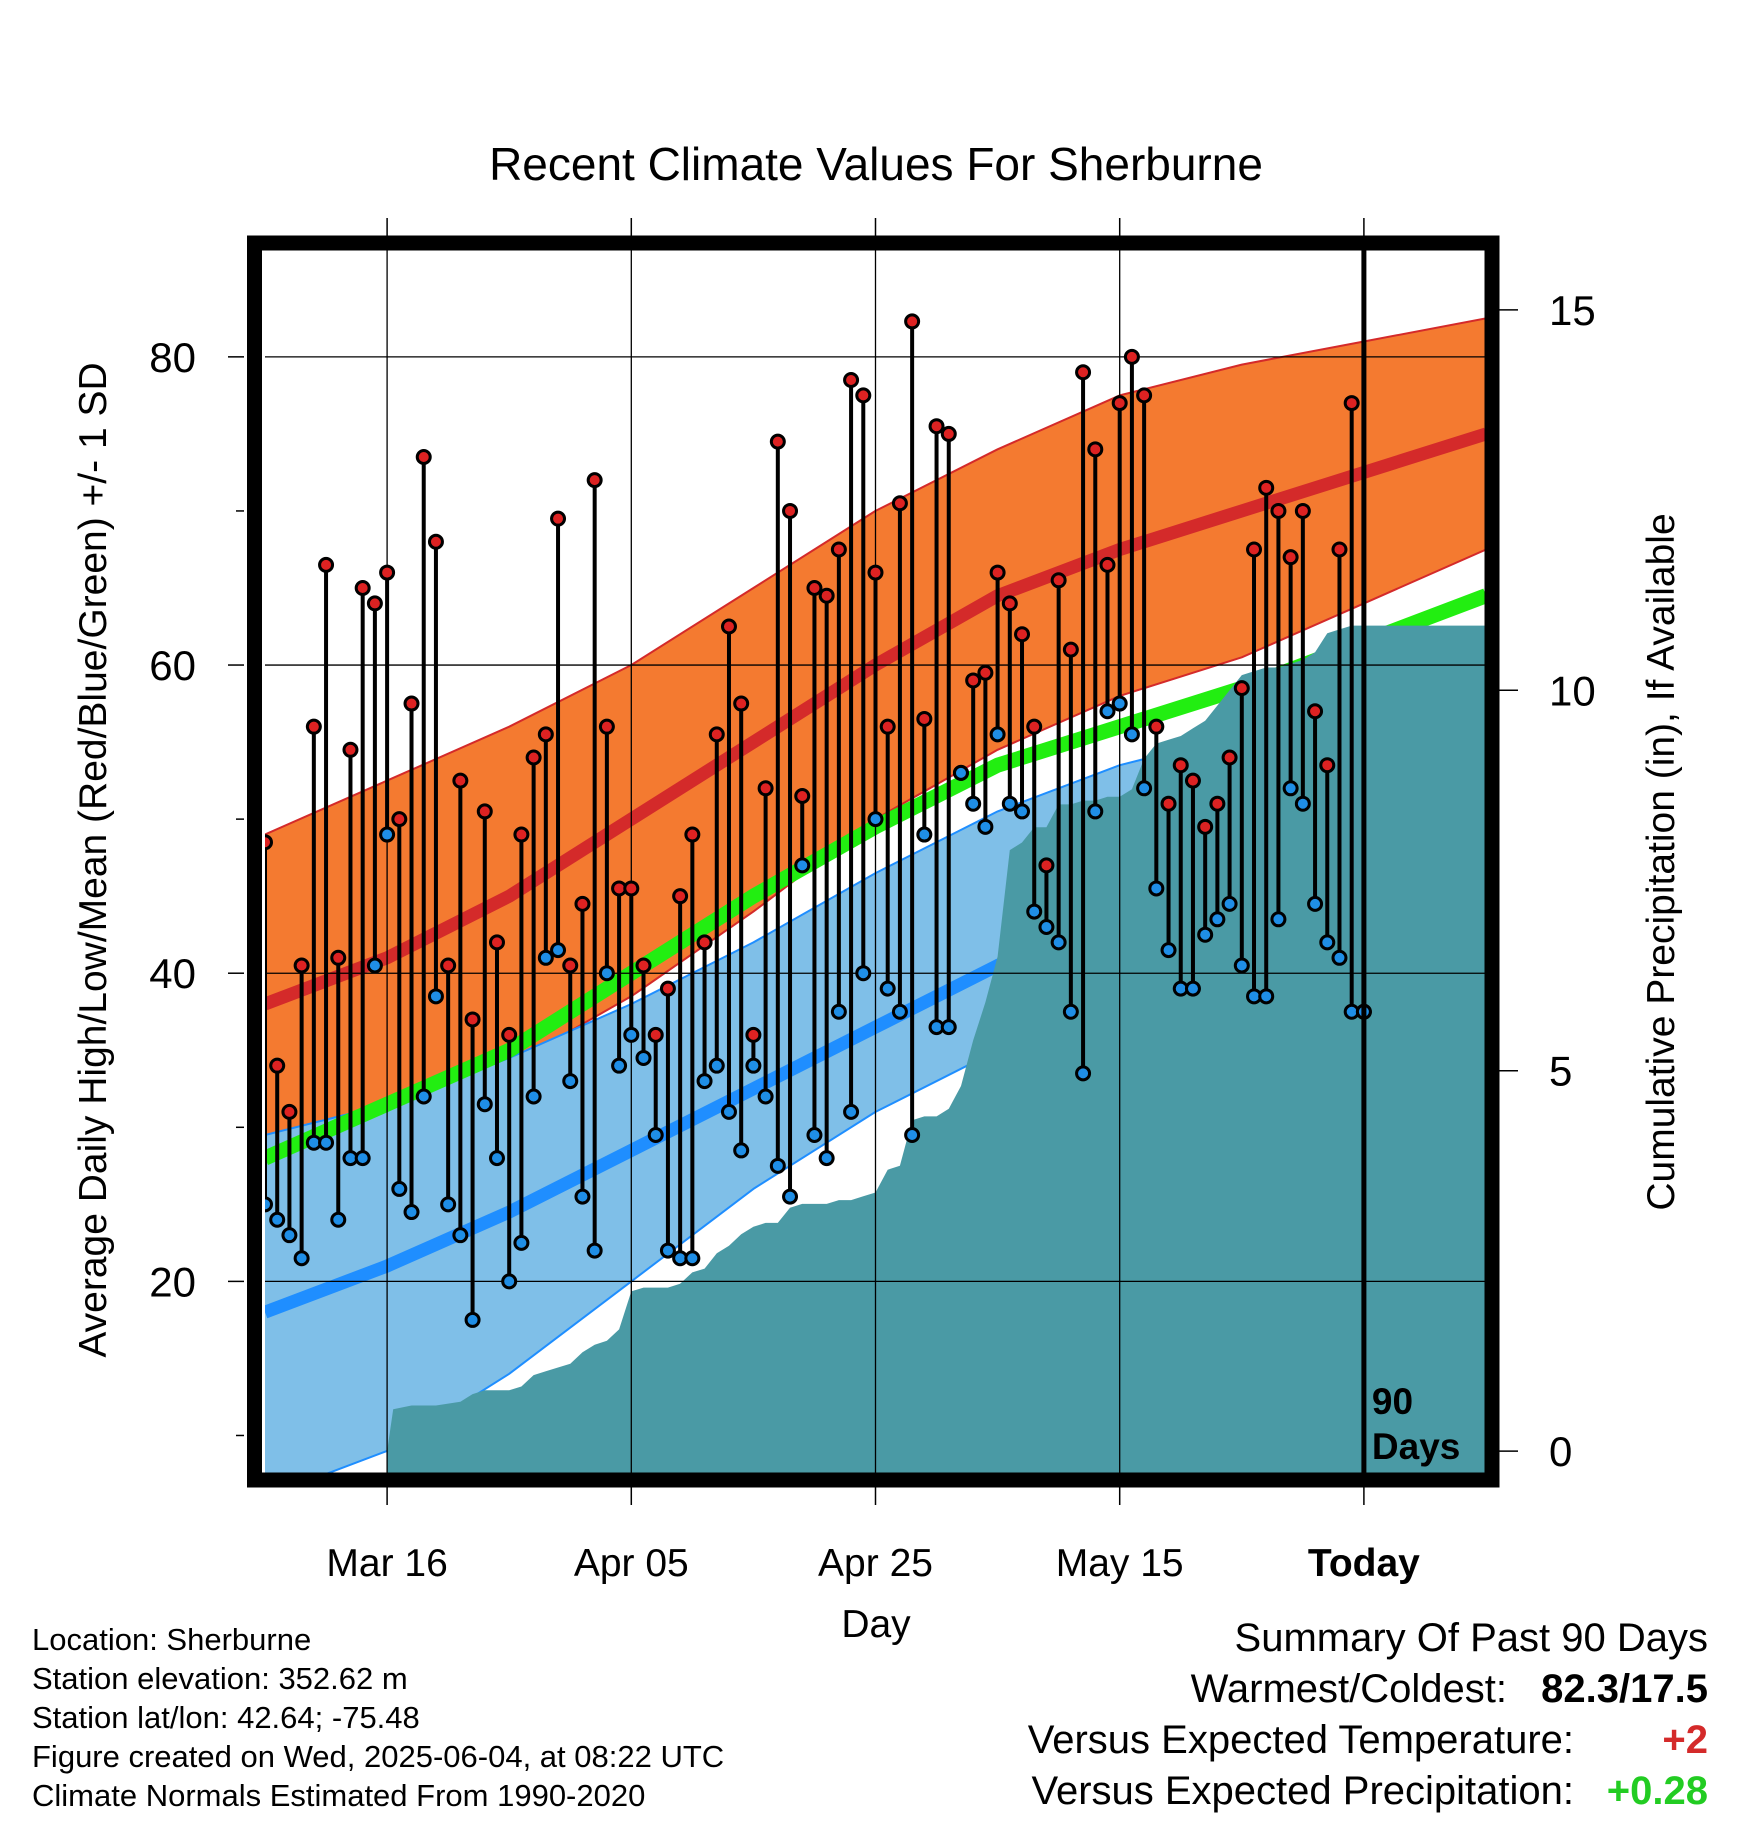 The height and width of the screenshot is (1828, 1748). I want to click on precip-value: +0.28, so click(1657, 1791).